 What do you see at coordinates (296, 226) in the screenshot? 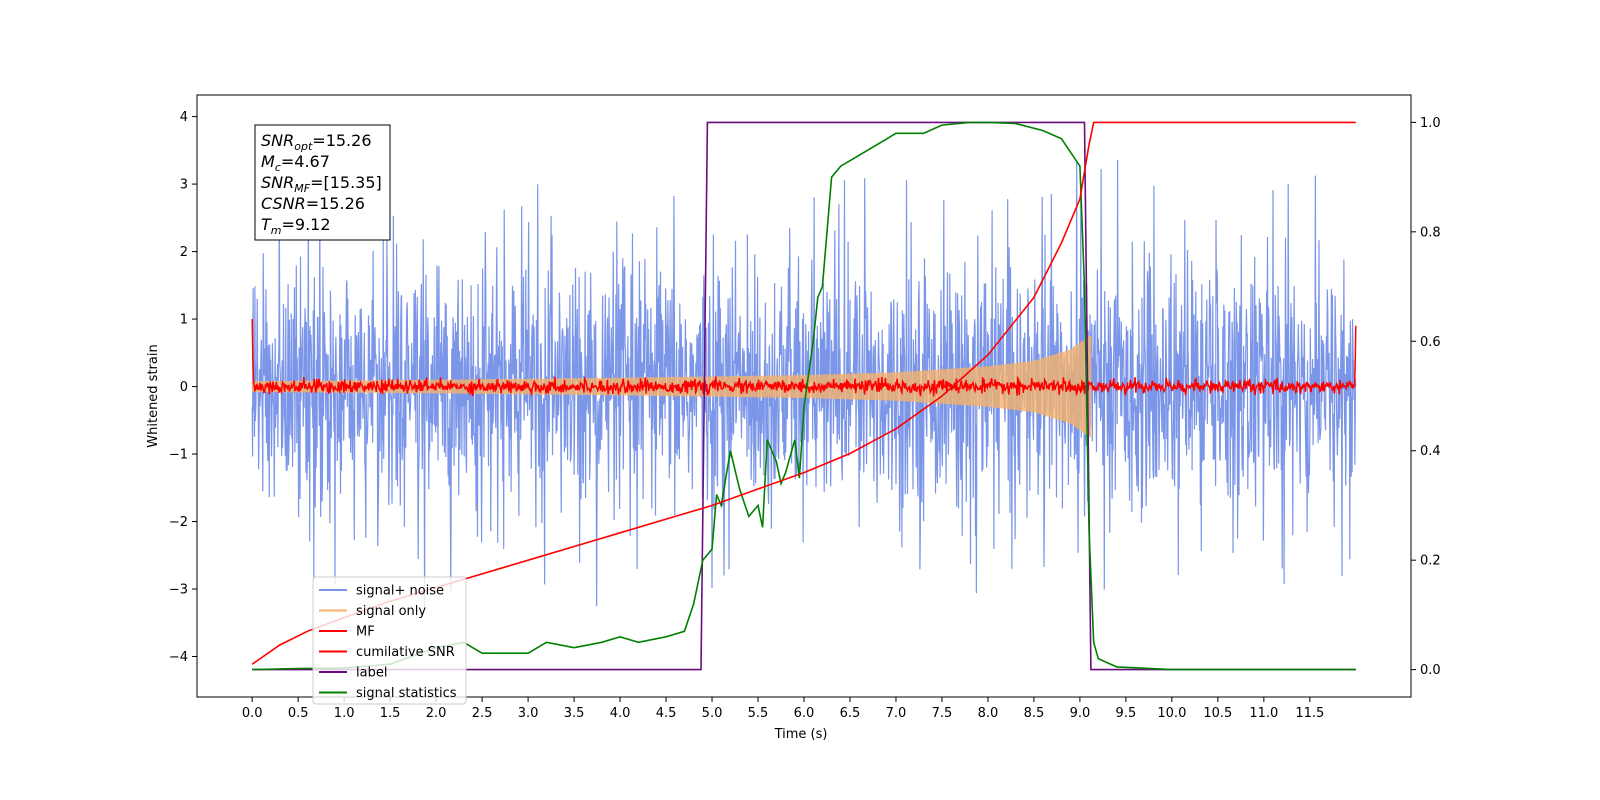
I see `annotation-line: Tm=9.12` at bounding box center [296, 226].